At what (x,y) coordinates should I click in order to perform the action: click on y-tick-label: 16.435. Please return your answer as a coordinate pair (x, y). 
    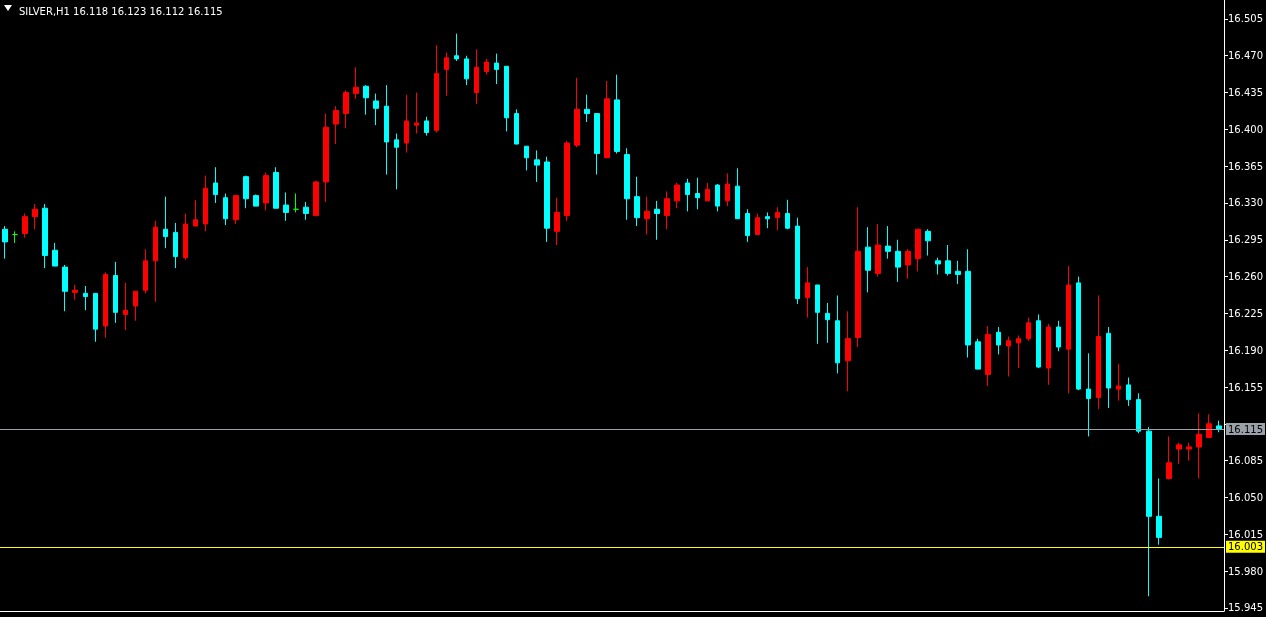
    Looking at the image, I should click on (1246, 93).